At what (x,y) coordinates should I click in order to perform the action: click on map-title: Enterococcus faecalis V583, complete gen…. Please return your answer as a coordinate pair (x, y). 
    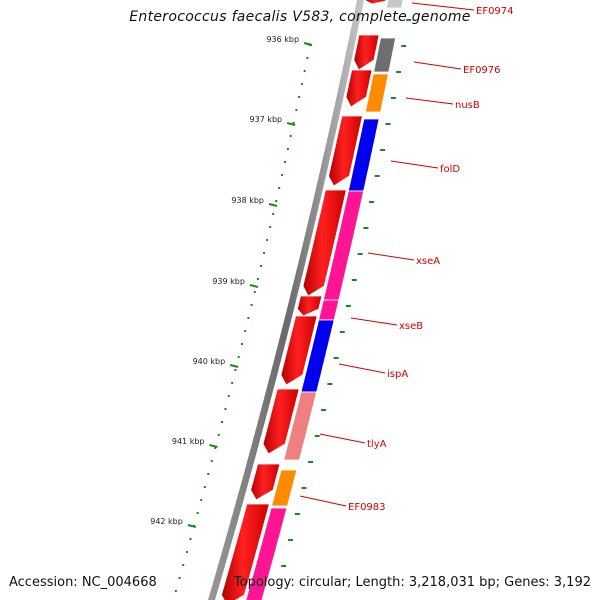
    Looking at the image, I should click on (300, 17).